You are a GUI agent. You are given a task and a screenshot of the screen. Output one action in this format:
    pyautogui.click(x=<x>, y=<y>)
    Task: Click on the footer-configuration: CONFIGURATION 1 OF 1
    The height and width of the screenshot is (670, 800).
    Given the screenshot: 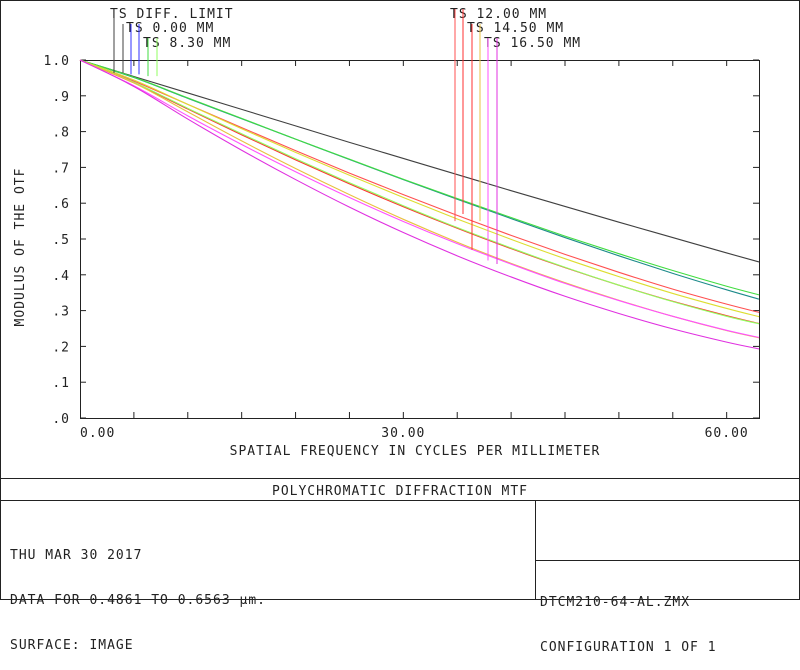 What is the action you would take?
    pyautogui.click(x=628, y=647)
    